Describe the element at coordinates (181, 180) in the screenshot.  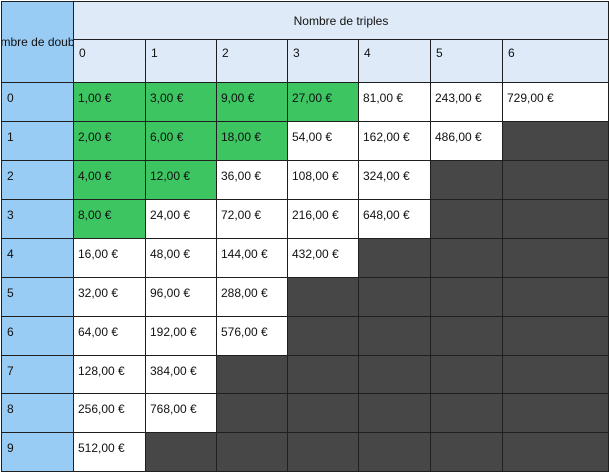
I see `value-cell: 12,00 €` at that location.